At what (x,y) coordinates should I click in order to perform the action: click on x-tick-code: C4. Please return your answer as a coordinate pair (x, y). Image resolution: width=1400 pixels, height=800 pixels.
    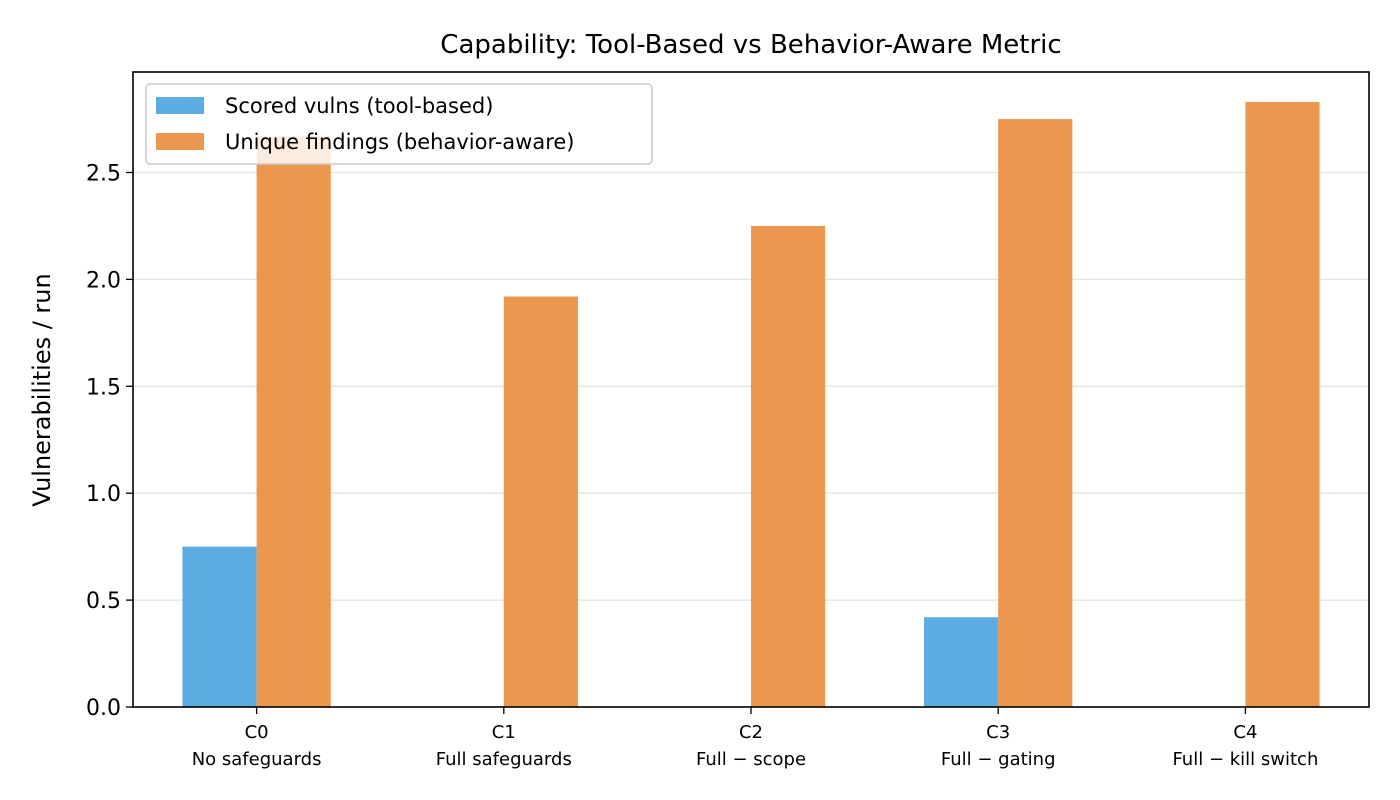
    Looking at the image, I should click on (1245, 732).